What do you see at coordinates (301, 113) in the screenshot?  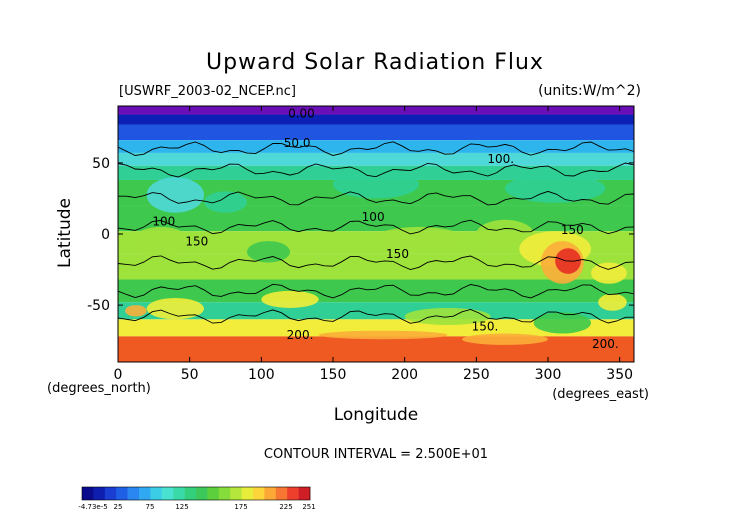 I see `contour-label: 0.00` at bounding box center [301, 113].